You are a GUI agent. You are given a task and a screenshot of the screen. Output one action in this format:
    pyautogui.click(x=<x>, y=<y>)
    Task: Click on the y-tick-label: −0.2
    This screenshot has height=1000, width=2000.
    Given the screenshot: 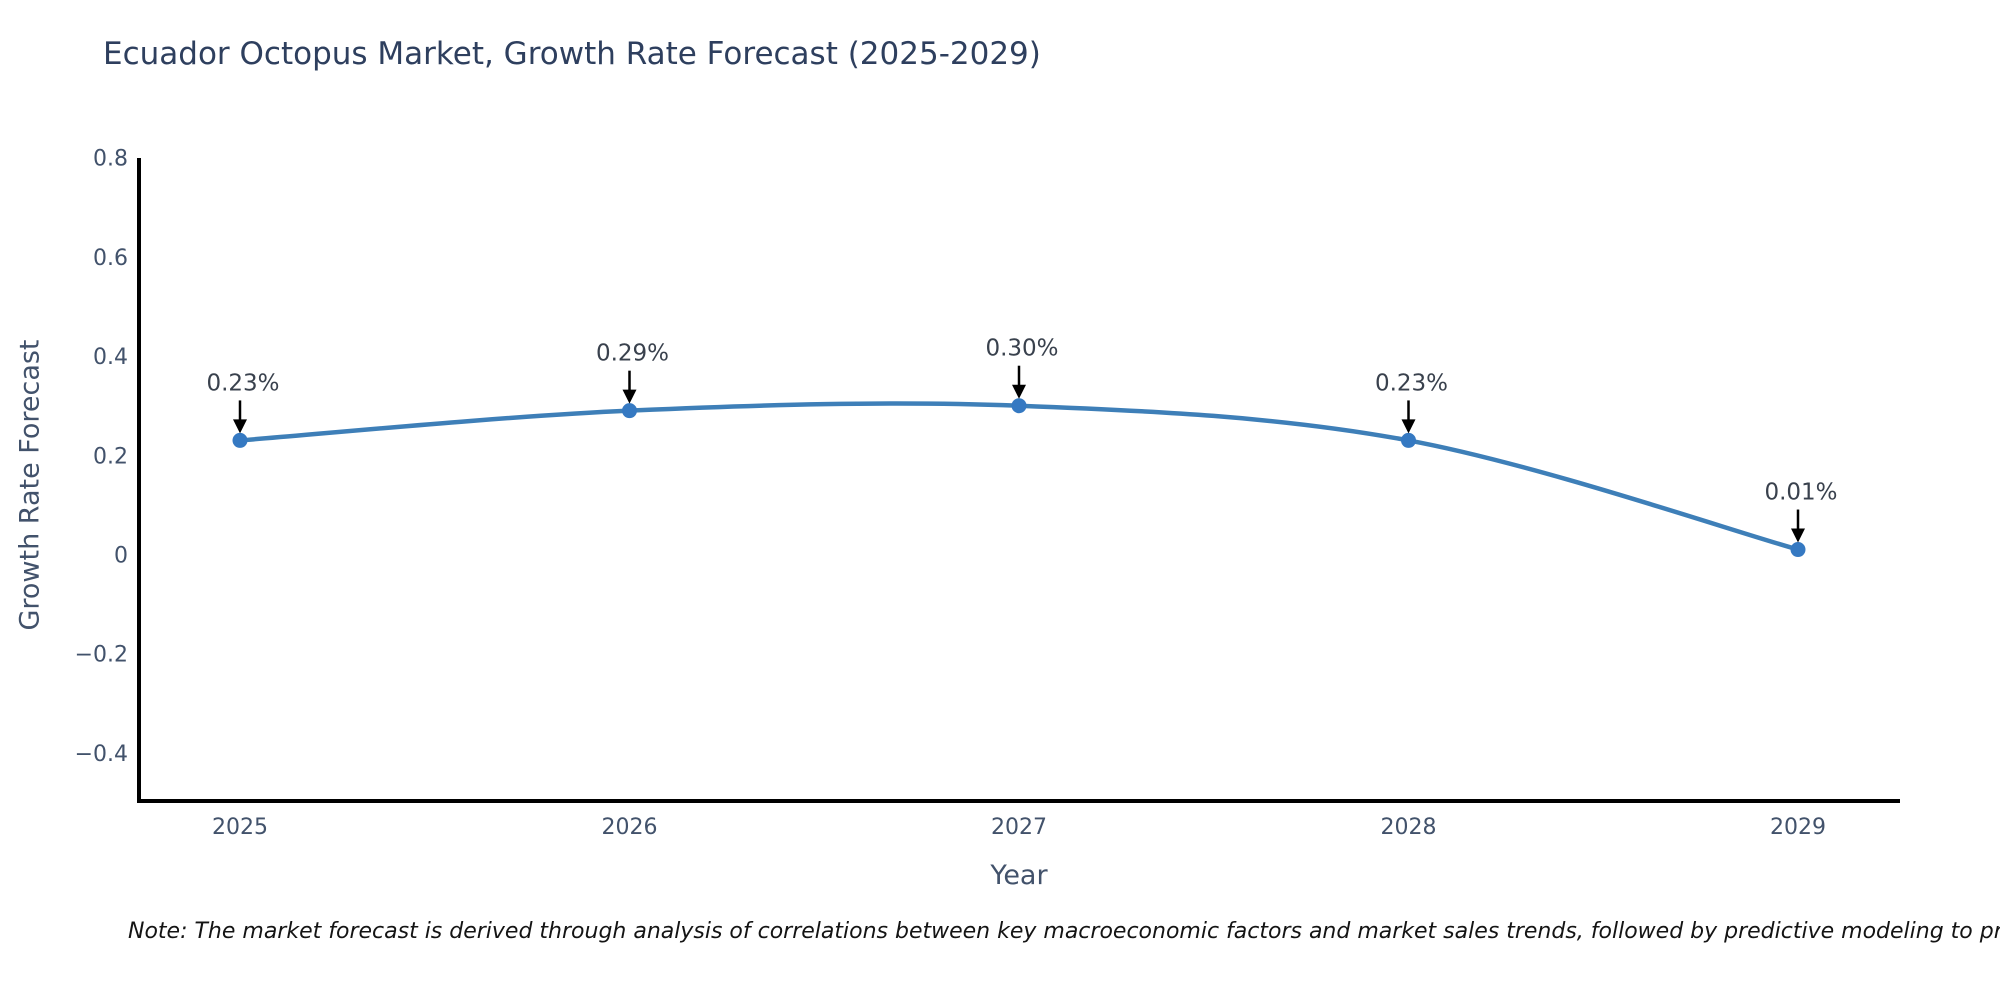 What is the action you would take?
    pyautogui.click(x=101, y=655)
    